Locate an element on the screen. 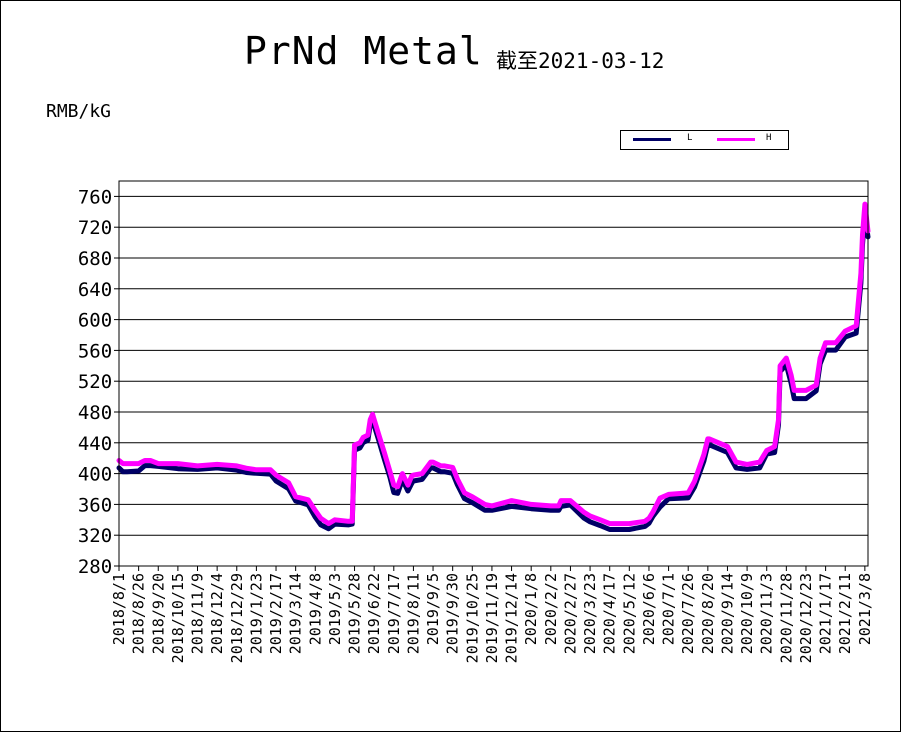  x-tick-label: 2019/11/19 is located at coordinates (492, 618).